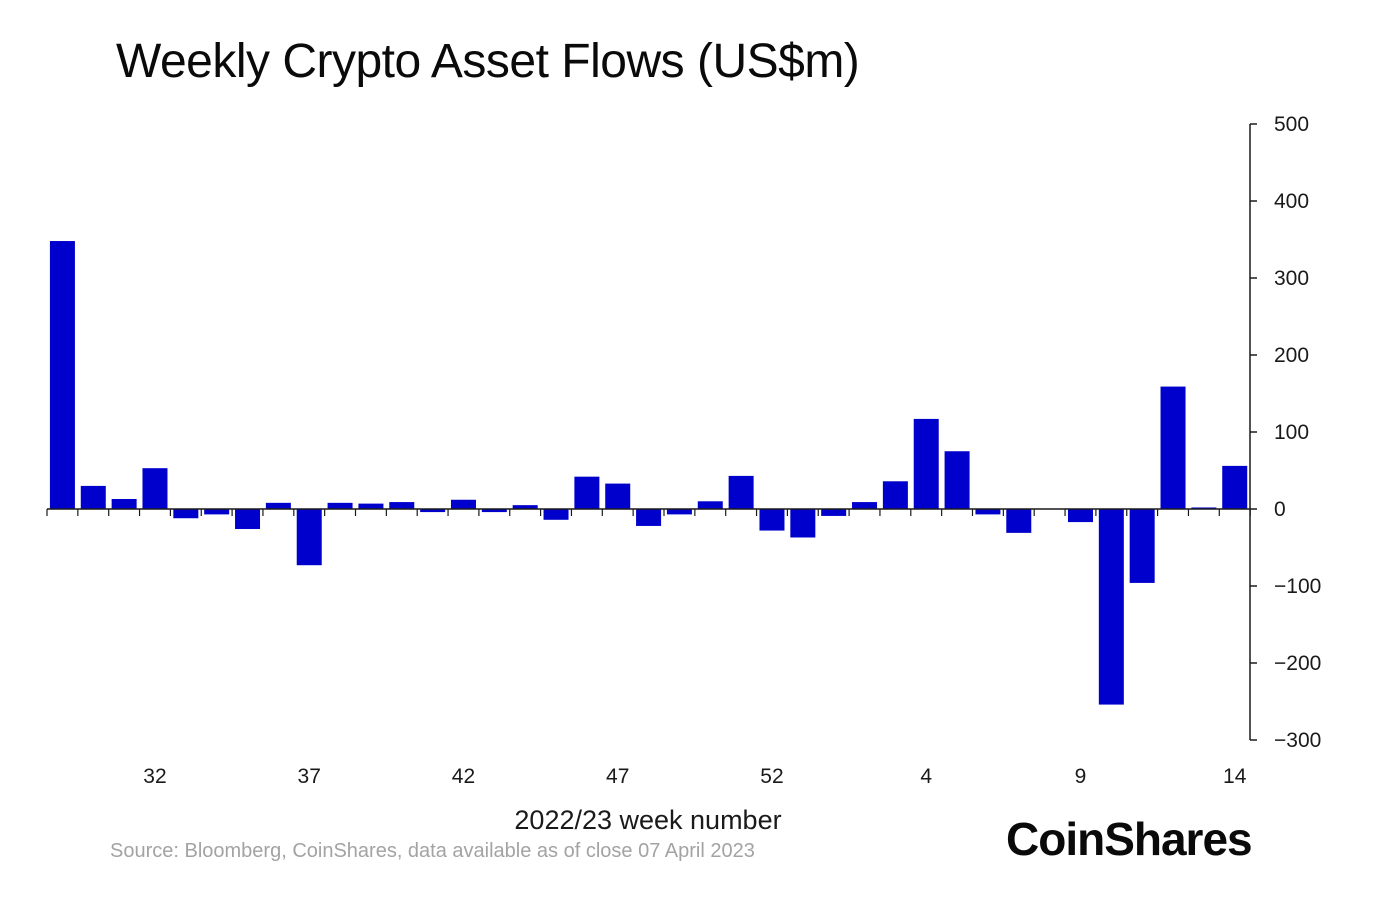  I want to click on y-tick-label: −200, so click(1297, 663).